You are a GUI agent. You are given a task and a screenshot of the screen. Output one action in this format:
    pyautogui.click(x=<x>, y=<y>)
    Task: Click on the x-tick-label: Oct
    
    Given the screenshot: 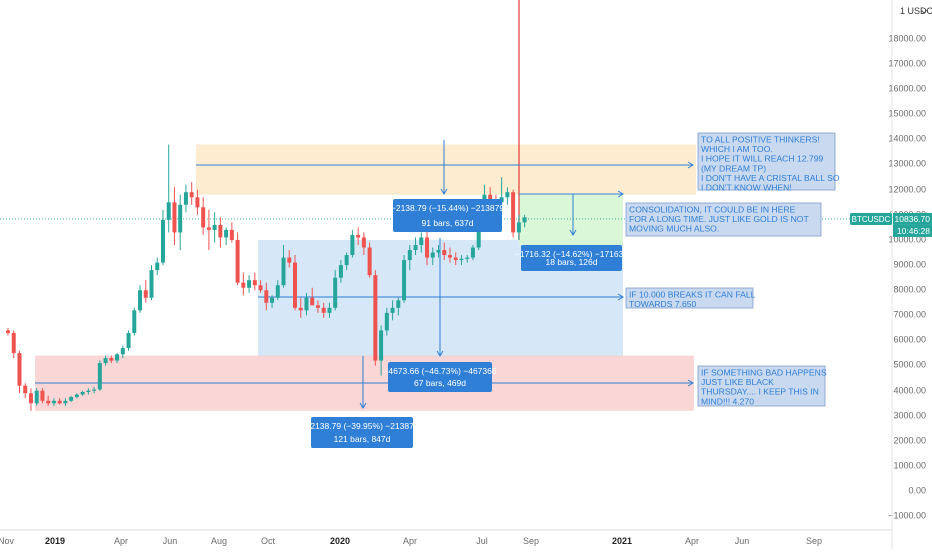 What is the action you would take?
    pyautogui.click(x=268, y=541)
    